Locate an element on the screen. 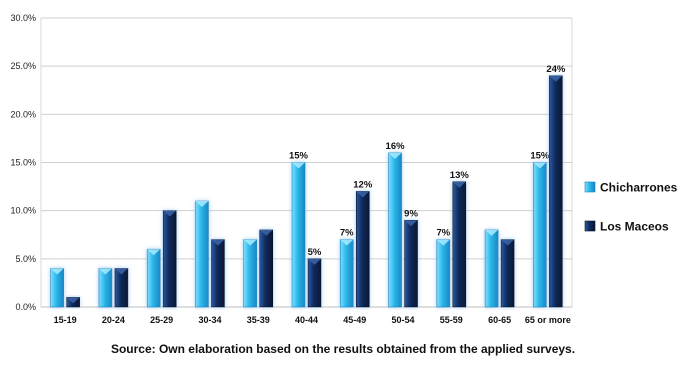  data-label: 5% is located at coordinates (315, 252).